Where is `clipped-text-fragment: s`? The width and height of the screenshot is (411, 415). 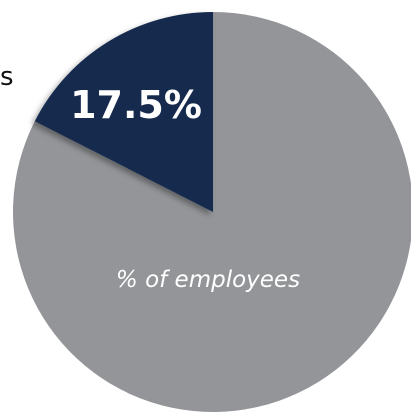 clipped-text-fragment: s is located at coordinates (7, 77).